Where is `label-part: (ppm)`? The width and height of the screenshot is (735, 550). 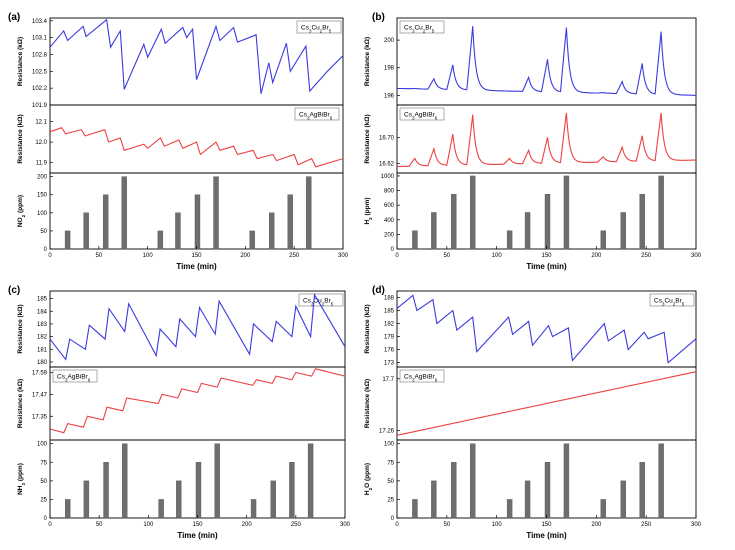
label-part: (ppm) is located at coordinates (20, 205).